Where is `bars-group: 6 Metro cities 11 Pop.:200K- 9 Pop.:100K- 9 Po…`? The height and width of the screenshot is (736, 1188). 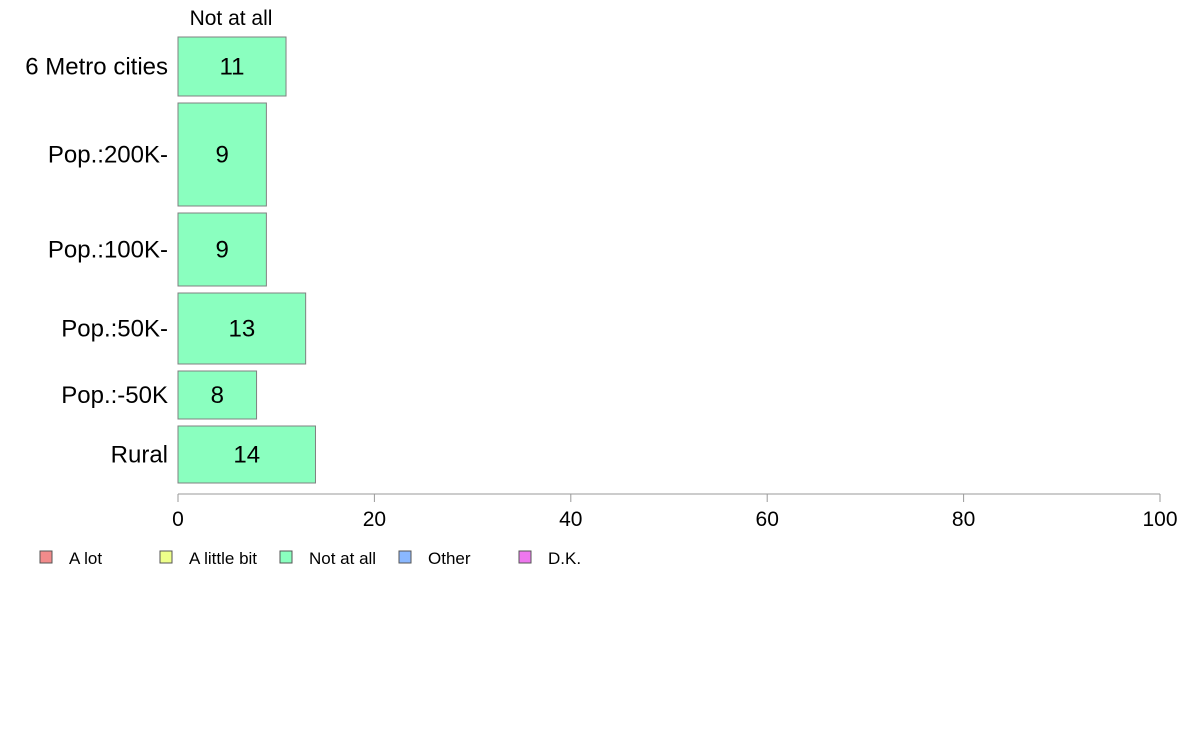
bars-group: 6 Metro cities 11 Pop.:200K- 9 Pop.:100K- 9 Po… is located at coordinates (170, 260).